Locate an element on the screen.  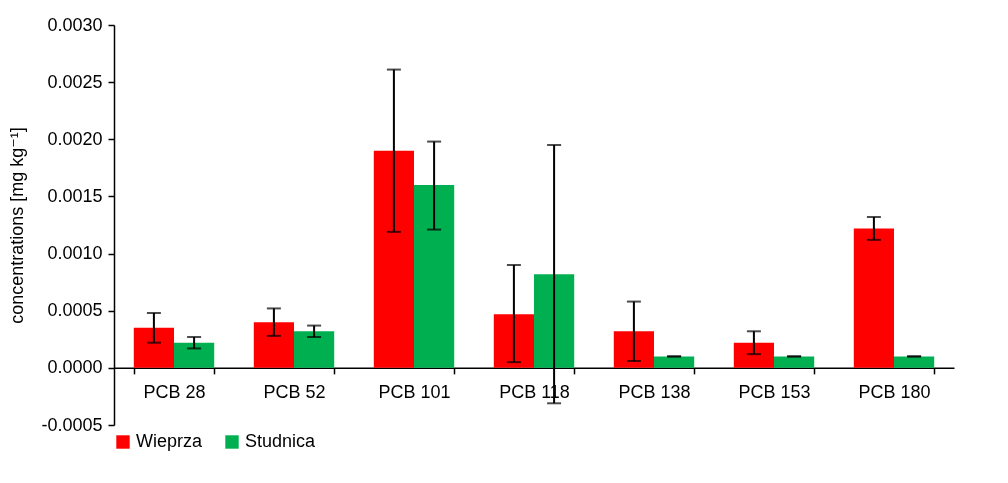
x-tick-label: PCB 101 is located at coordinates (414, 392).